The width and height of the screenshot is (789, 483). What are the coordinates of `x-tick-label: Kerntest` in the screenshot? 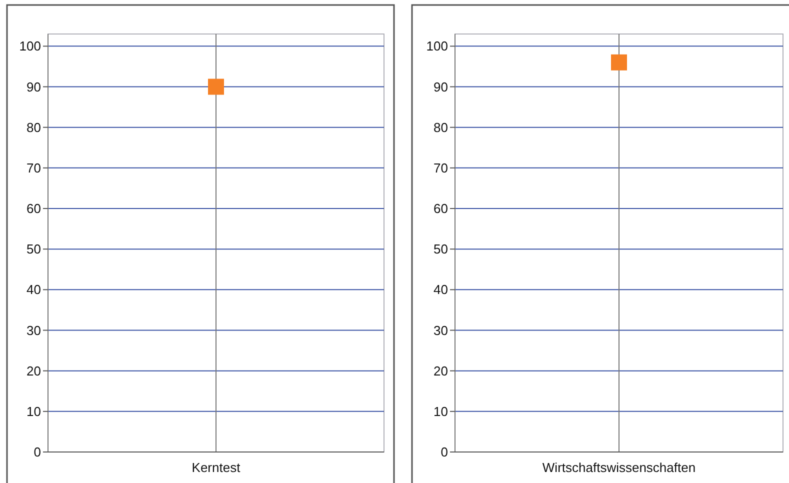 It's located at (216, 467).